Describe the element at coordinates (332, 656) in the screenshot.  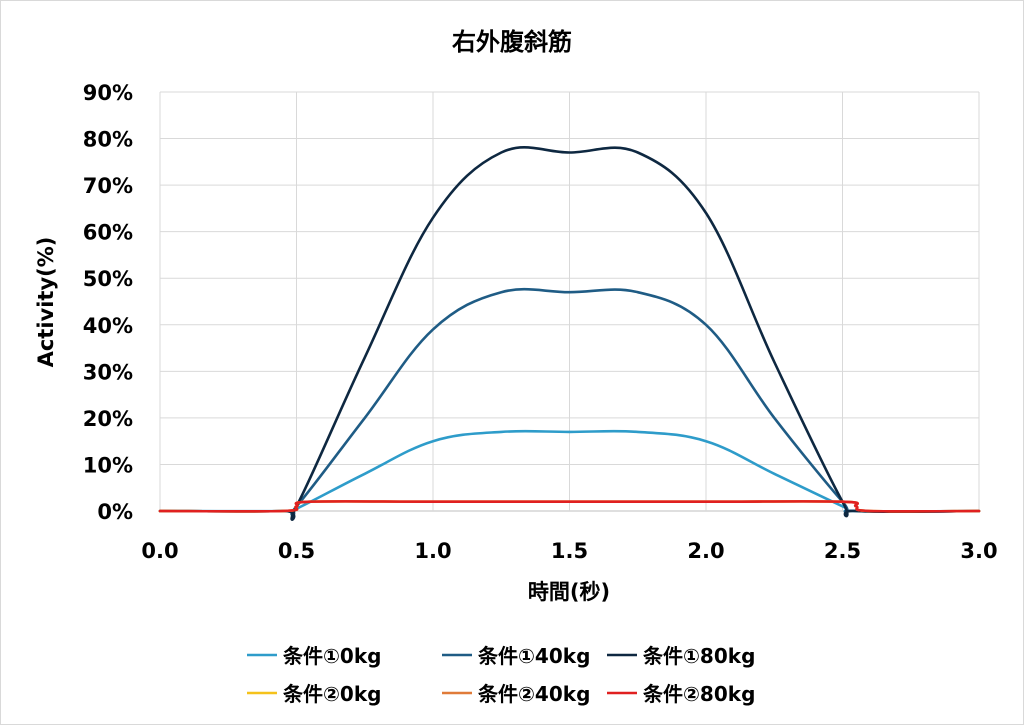
I see `legend-label: 条件①0kg` at that location.